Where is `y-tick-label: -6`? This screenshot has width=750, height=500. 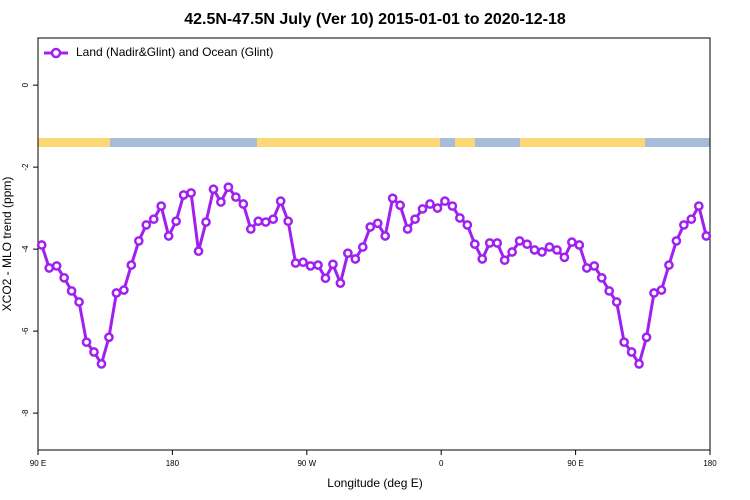
y-tick-label: -6 is located at coordinates (25, 331).